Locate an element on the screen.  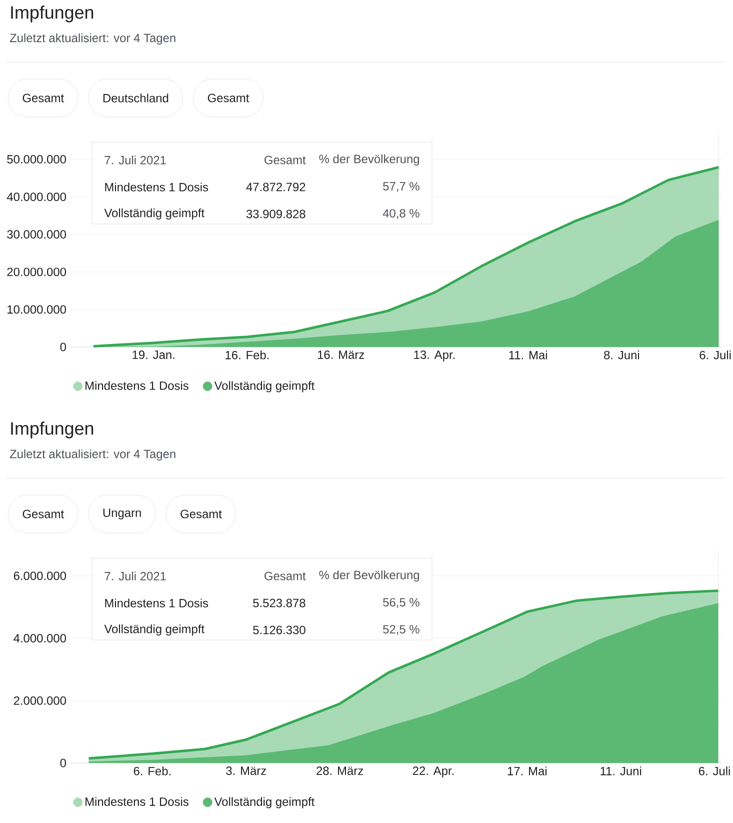
x-tick-label: 11. Mai is located at coordinates (528, 355).